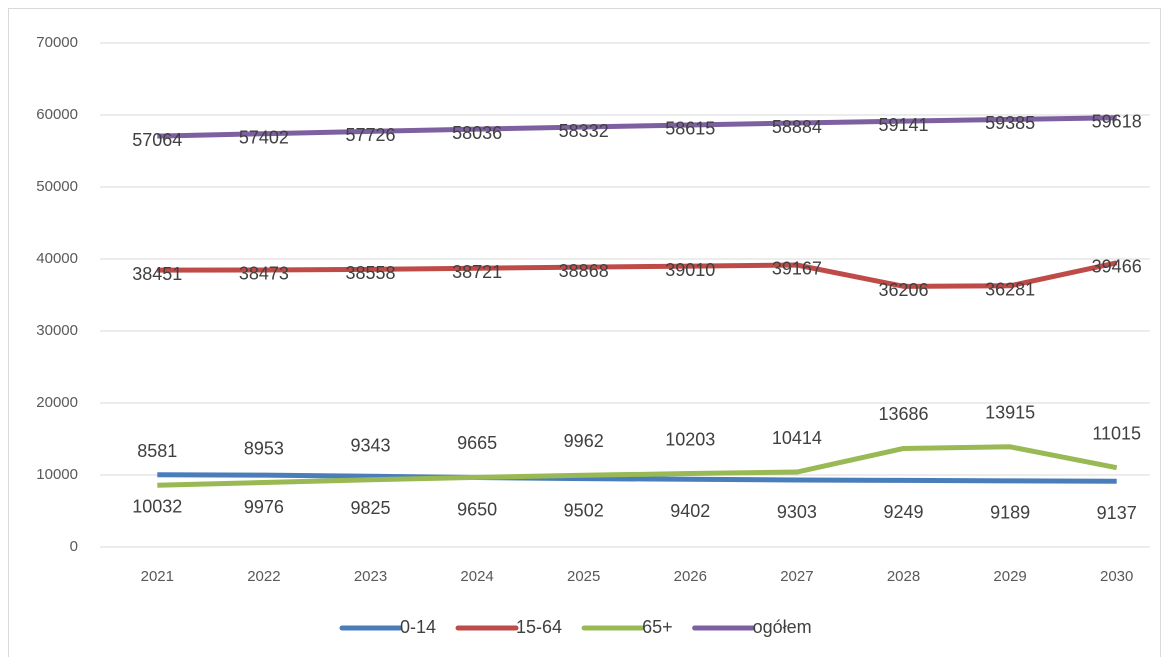  What do you see at coordinates (57, 42) in the screenshot?
I see `y-tick-label: 70000` at bounding box center [57, 42].